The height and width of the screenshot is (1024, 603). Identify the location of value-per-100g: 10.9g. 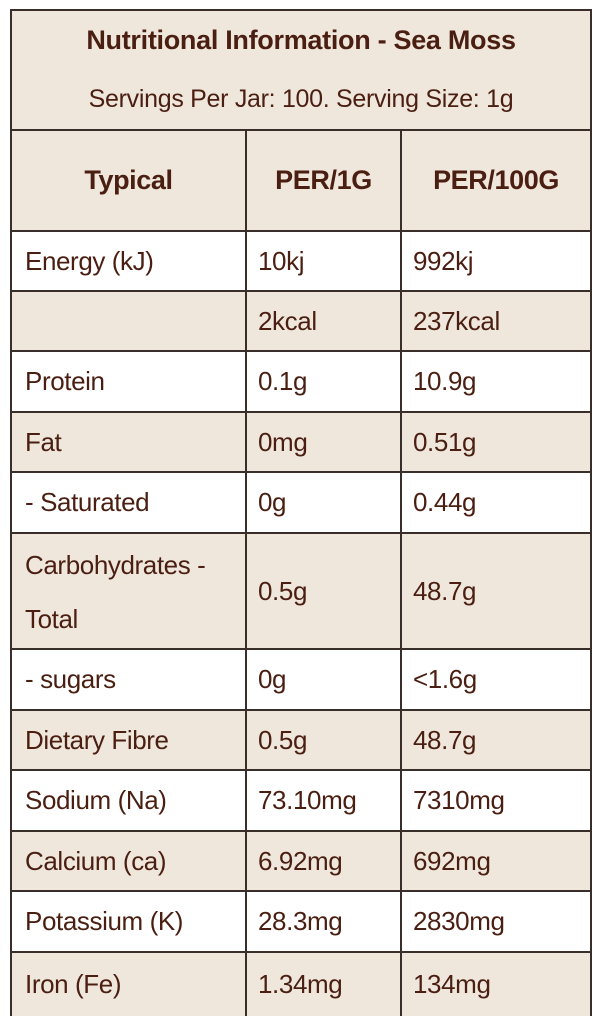
(495, 381).